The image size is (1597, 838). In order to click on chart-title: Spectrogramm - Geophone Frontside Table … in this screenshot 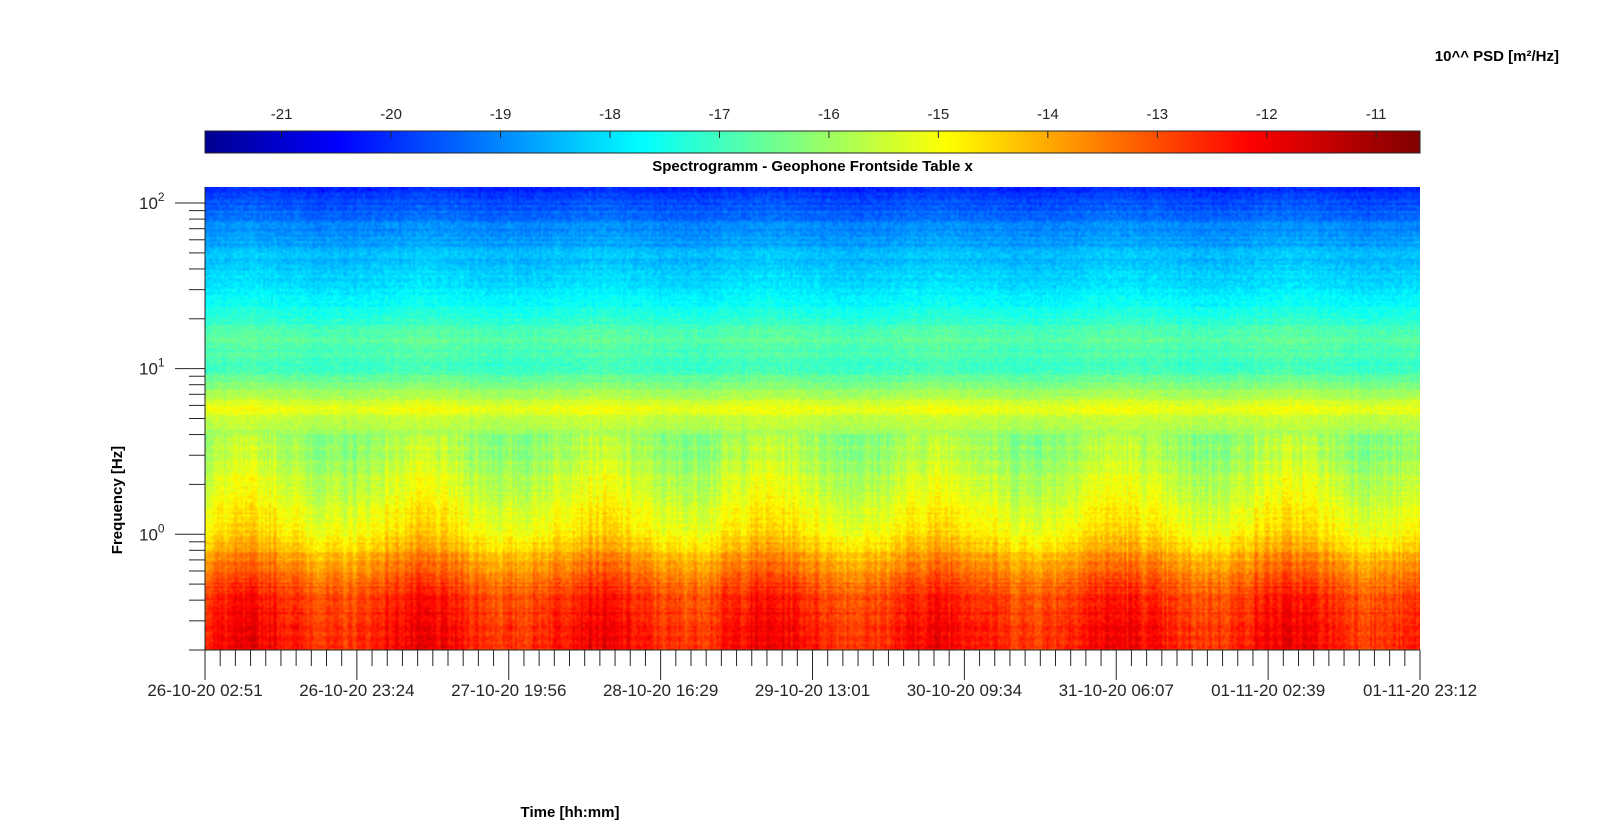, I will do `click(812, 166)`.